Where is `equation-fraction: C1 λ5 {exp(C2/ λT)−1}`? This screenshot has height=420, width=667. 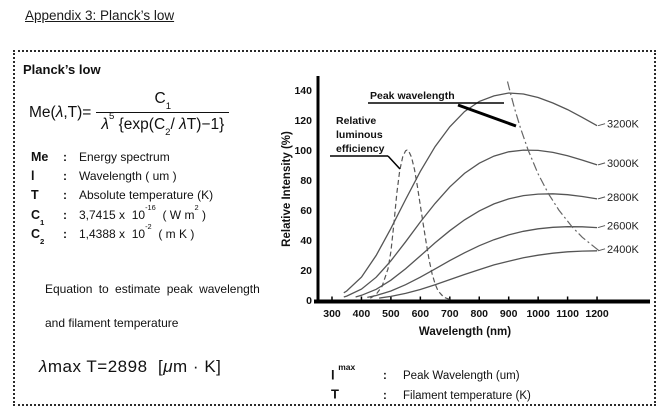 equation-fraction: C1 λ5 {exp(C2/ λT)−1} is located at coordinates (163, 114).